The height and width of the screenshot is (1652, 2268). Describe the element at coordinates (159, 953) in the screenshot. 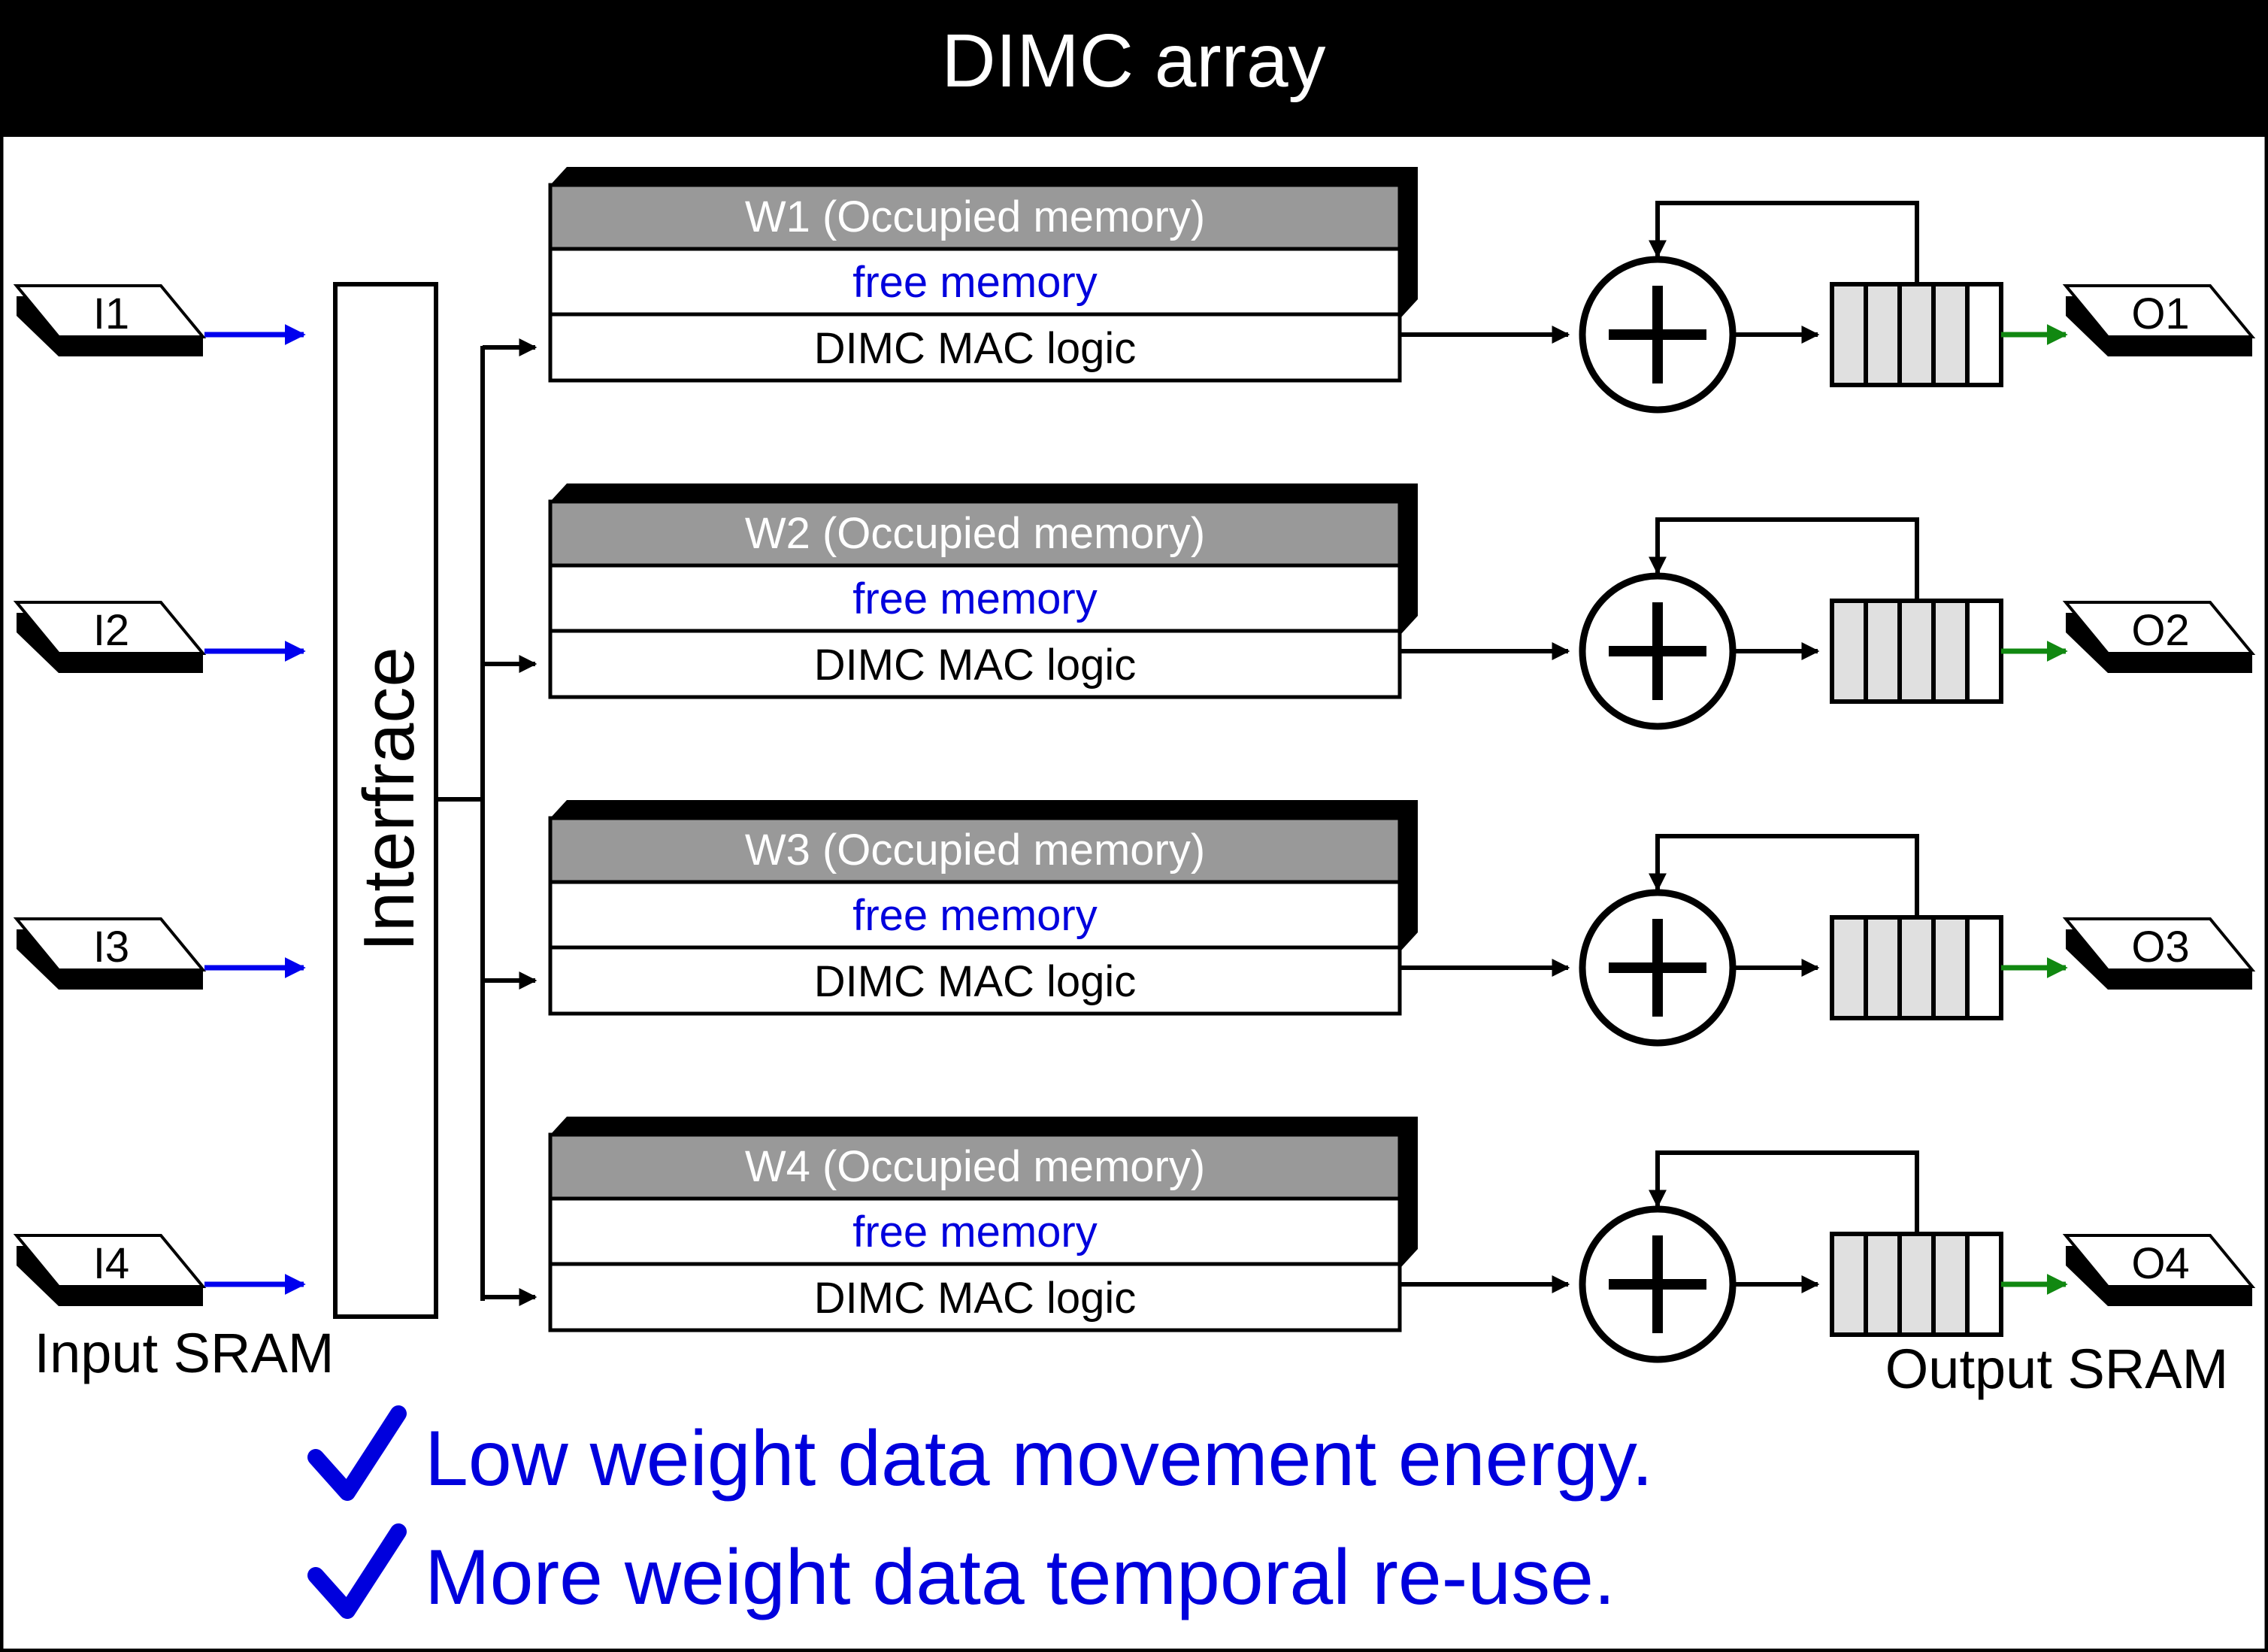

I see `input-sram-cell: I3` at that location.